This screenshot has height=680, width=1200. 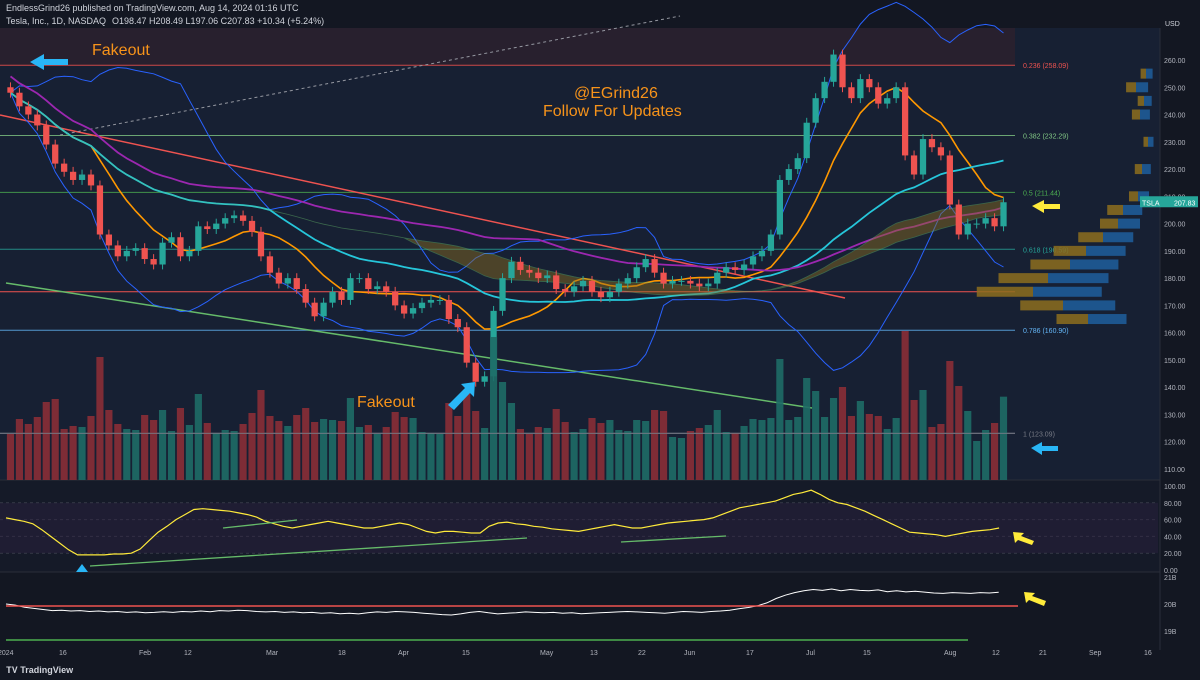 I want to click on price-tick-label: 200.00, so click(x=1175, y=225).